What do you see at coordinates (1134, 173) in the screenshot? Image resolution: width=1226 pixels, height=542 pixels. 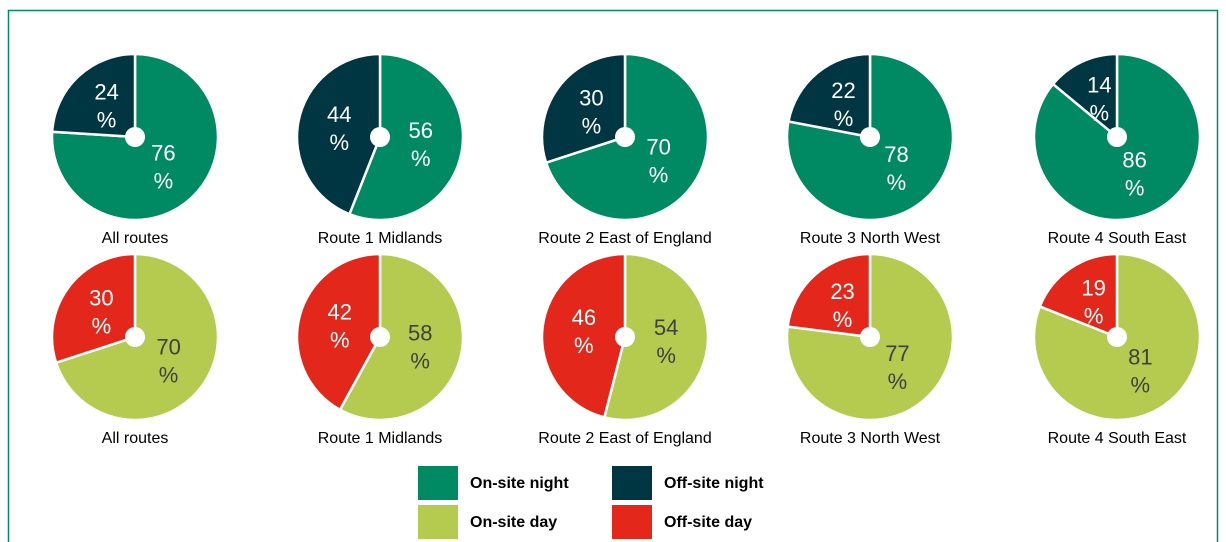 I see `data-label: 86%` at bounding box center [1134, 173].